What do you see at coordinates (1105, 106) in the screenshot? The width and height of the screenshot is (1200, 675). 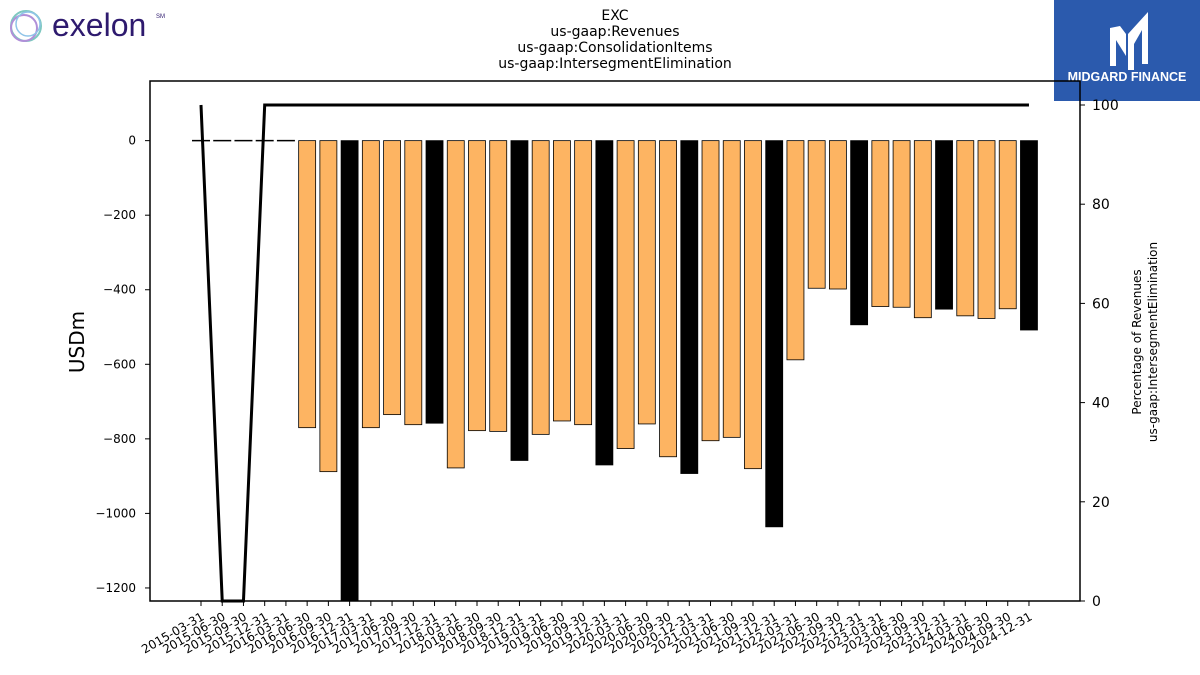 I see `y2-tick-label: 100` at bounding box center [1105, 106].